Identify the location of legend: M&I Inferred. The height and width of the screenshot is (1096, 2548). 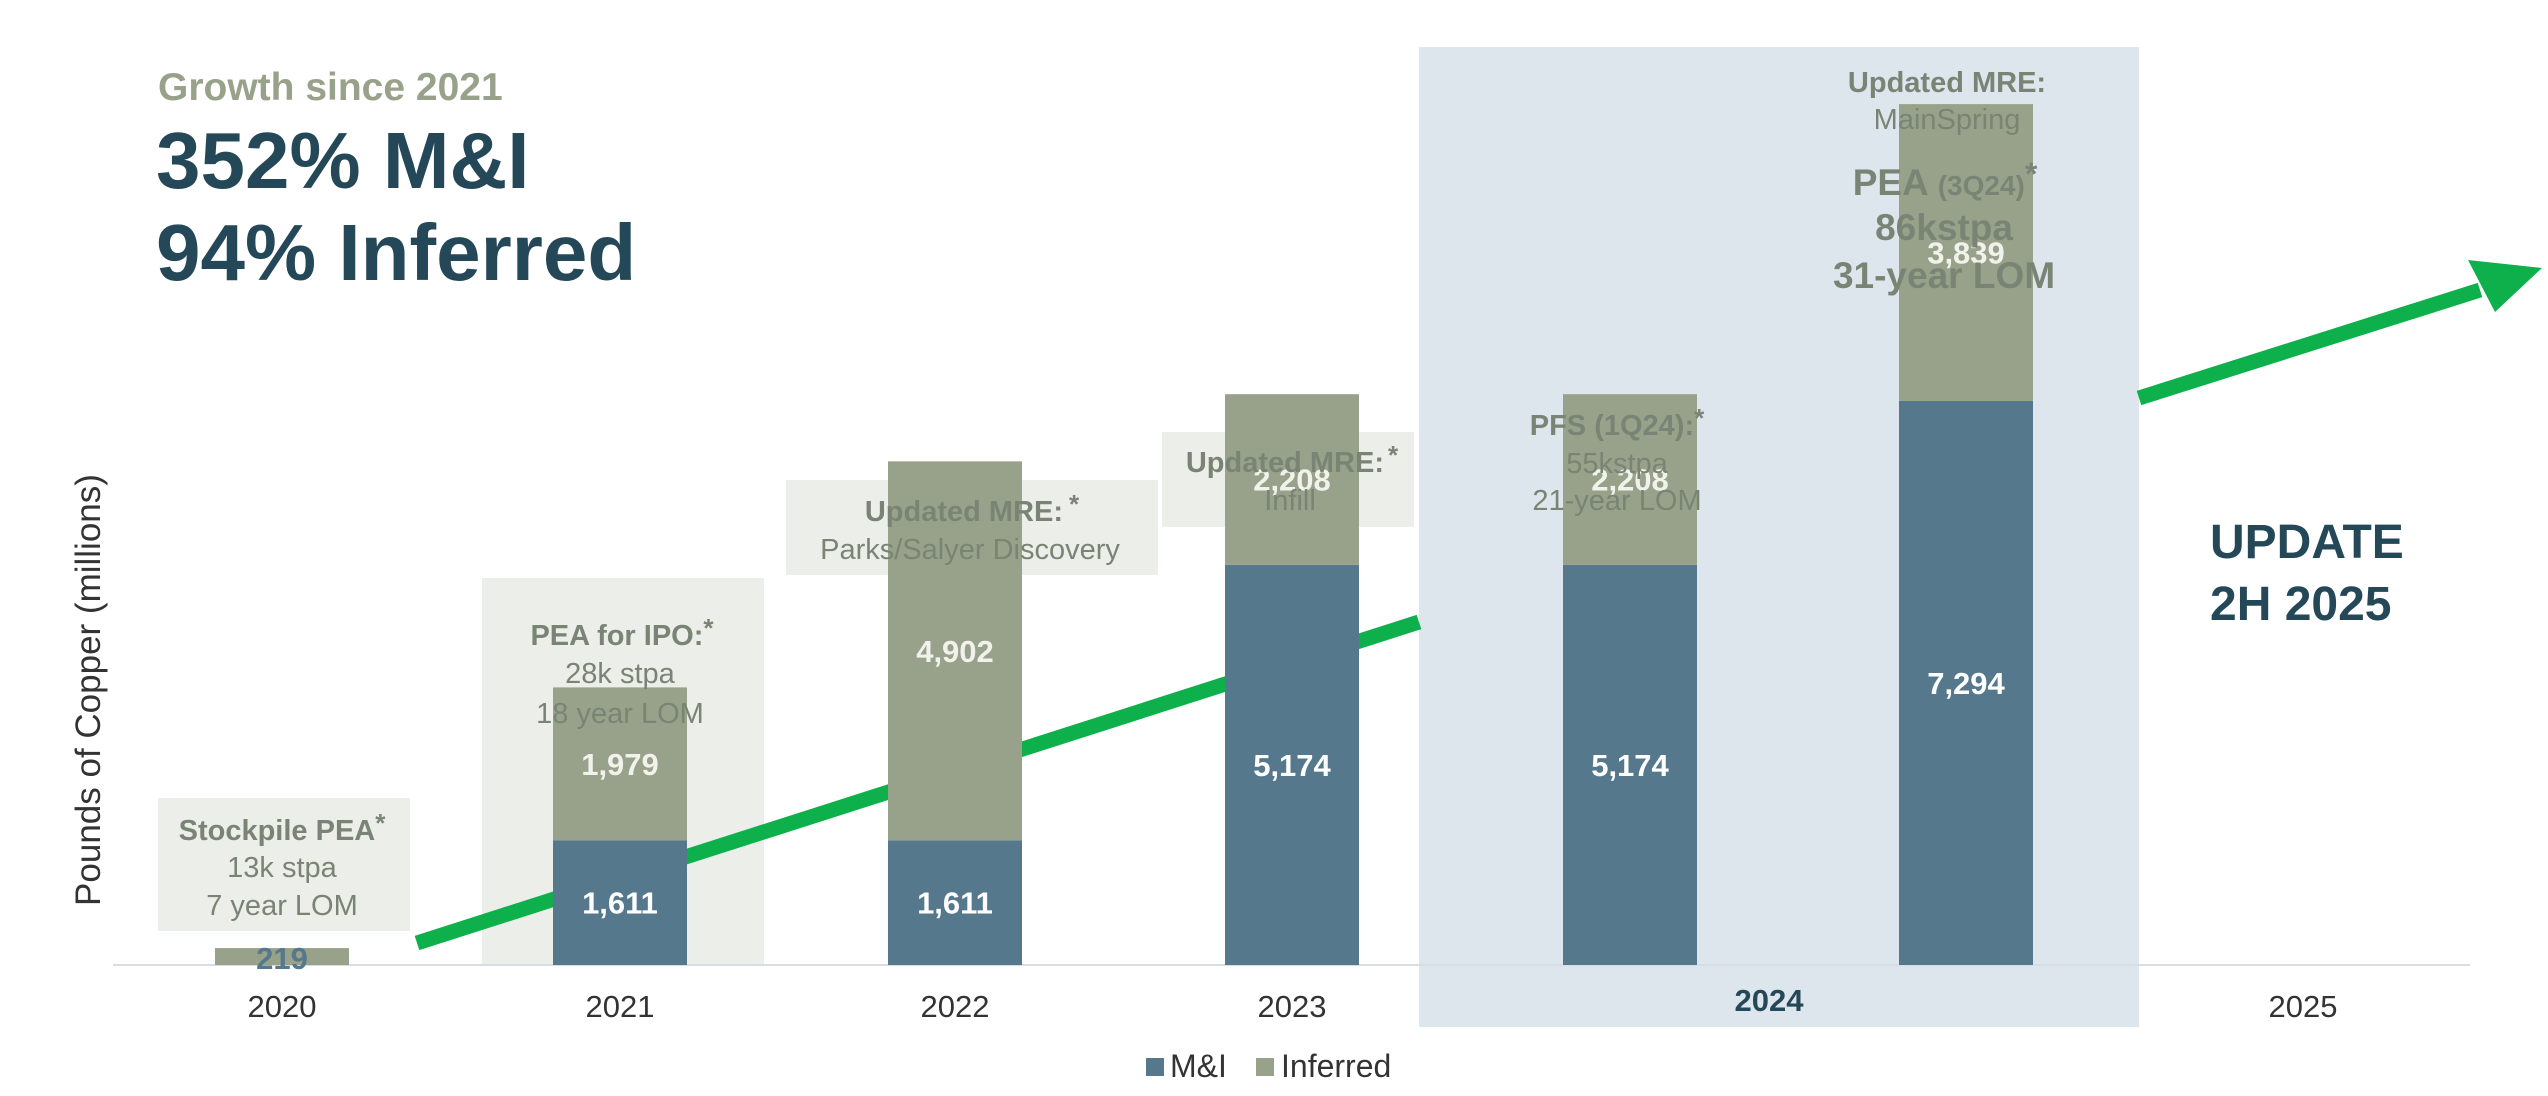
(1268, 1066).